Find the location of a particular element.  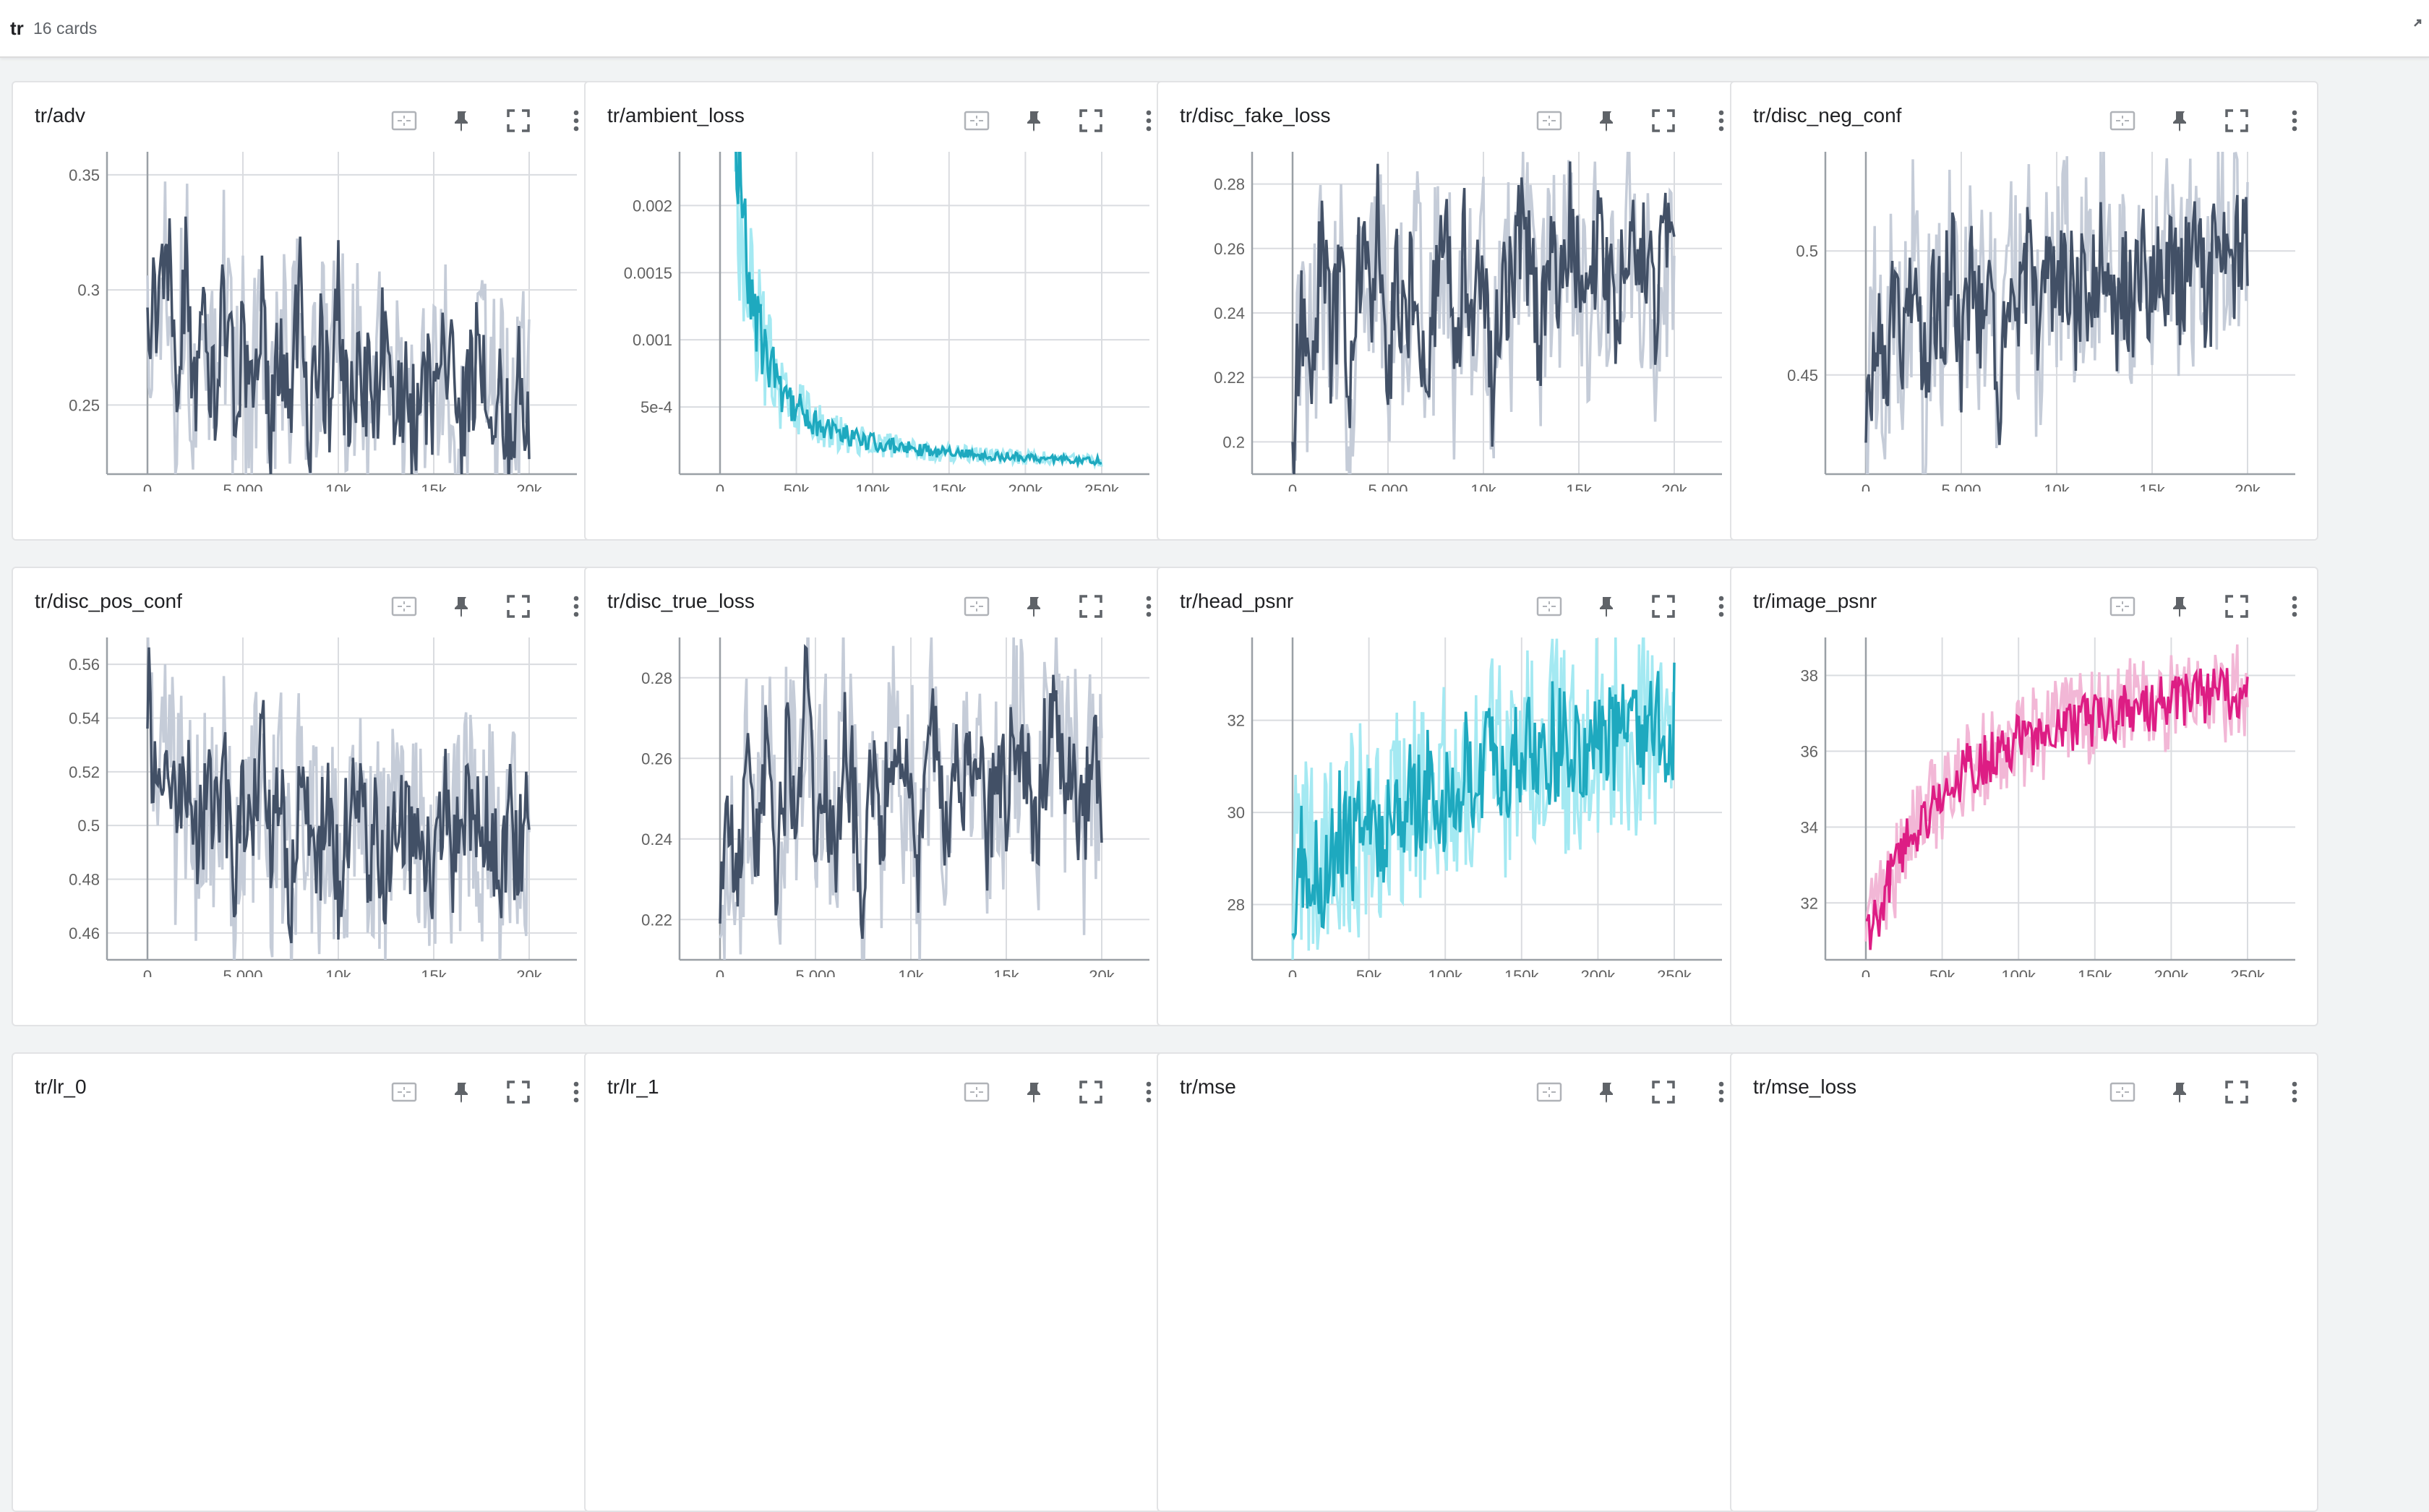

card-title: tr/head_psnr is located at coordinates (1237, 601).